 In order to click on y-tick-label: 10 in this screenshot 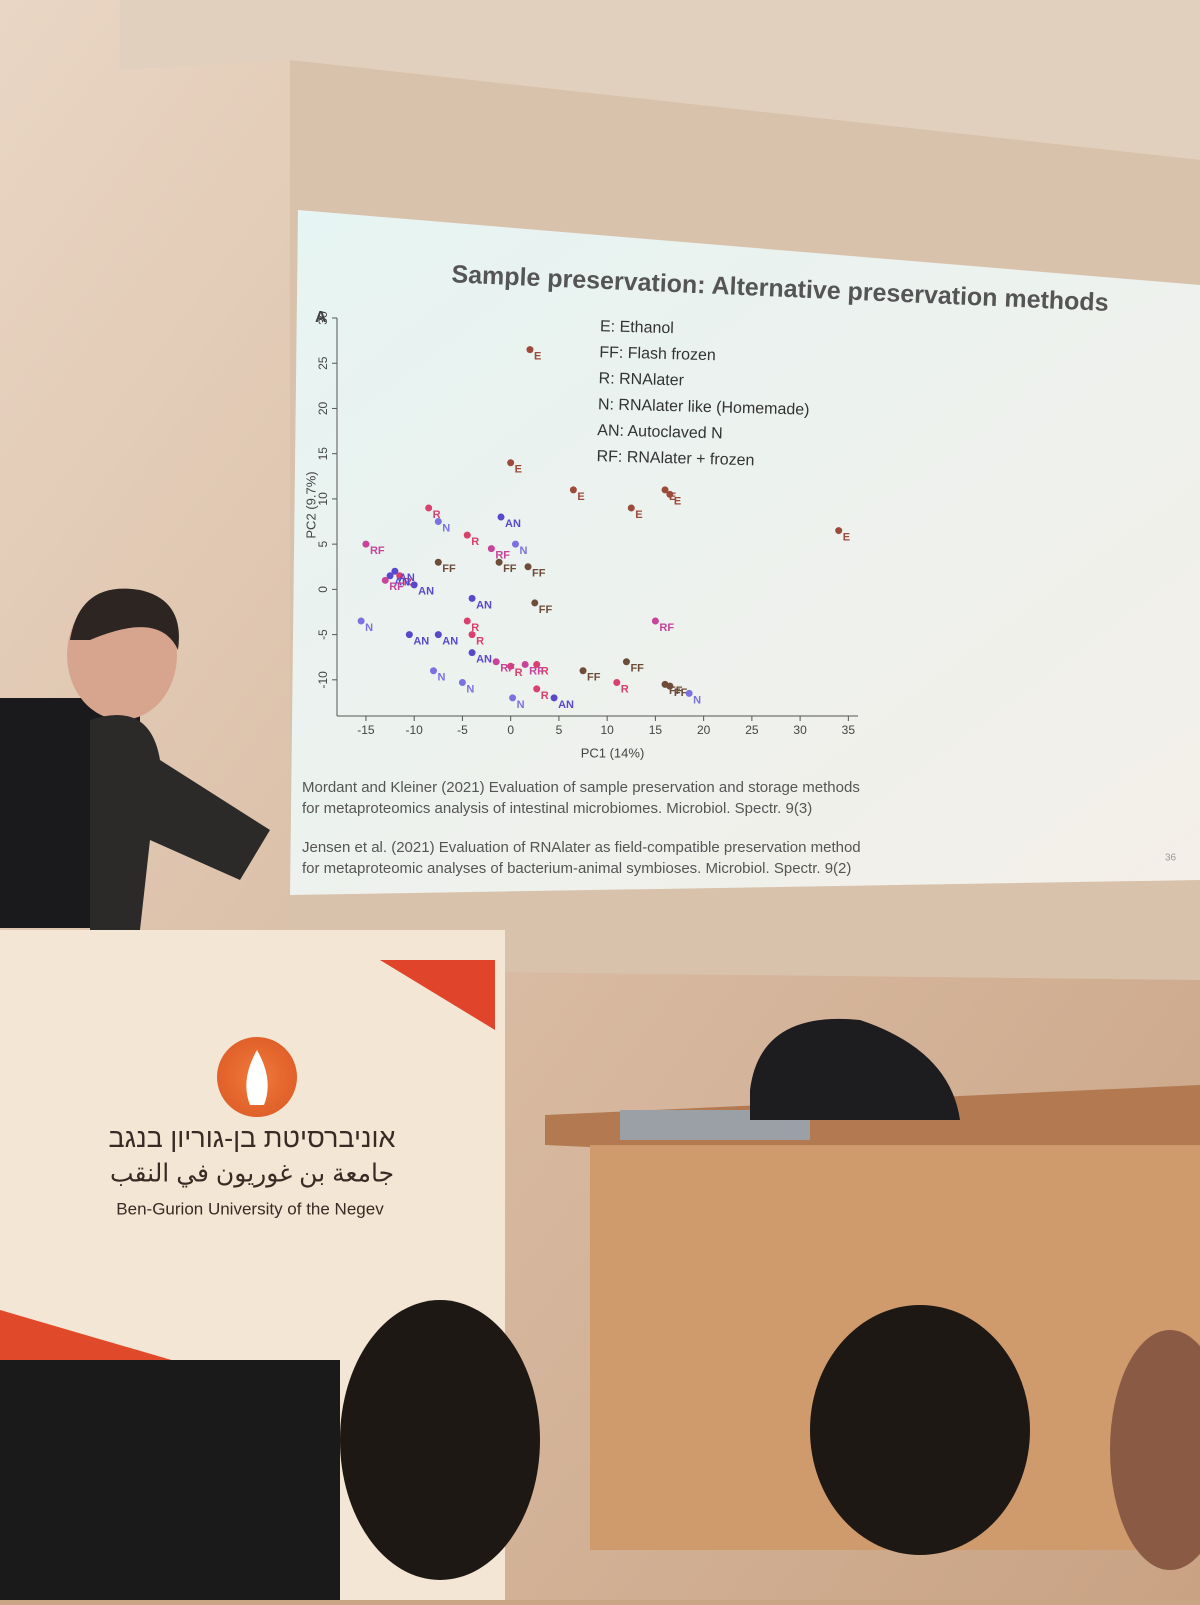, I will do `click(323, 499)`.